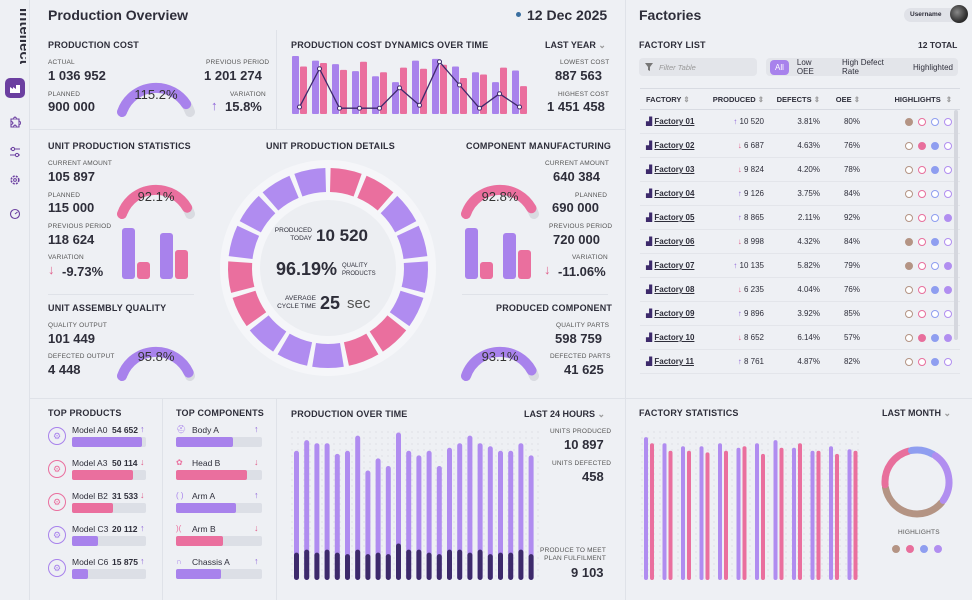  What do you see at coordinates (800, 266) in the screenshot?
I see `table-row: ▟ Factory 07 ↑ 10 135 5.82% 79%` at bounding box center [800, 266].